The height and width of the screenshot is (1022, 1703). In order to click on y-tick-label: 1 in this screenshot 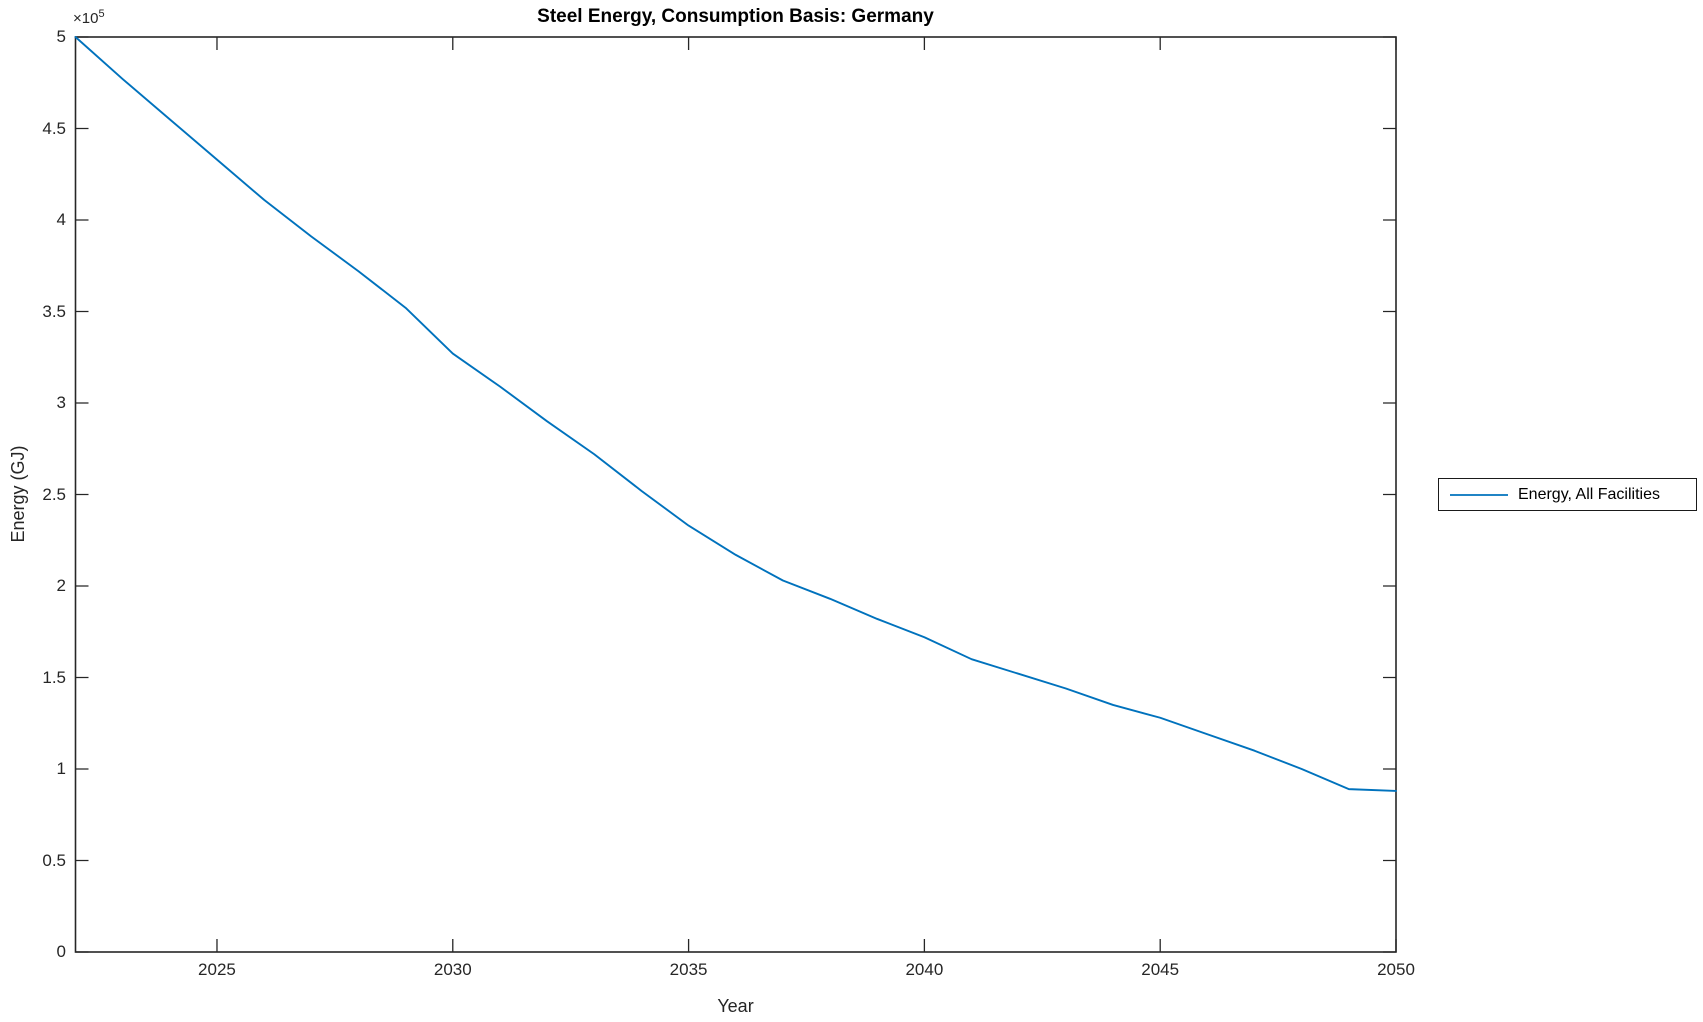, I will do `click(61, 768)`.